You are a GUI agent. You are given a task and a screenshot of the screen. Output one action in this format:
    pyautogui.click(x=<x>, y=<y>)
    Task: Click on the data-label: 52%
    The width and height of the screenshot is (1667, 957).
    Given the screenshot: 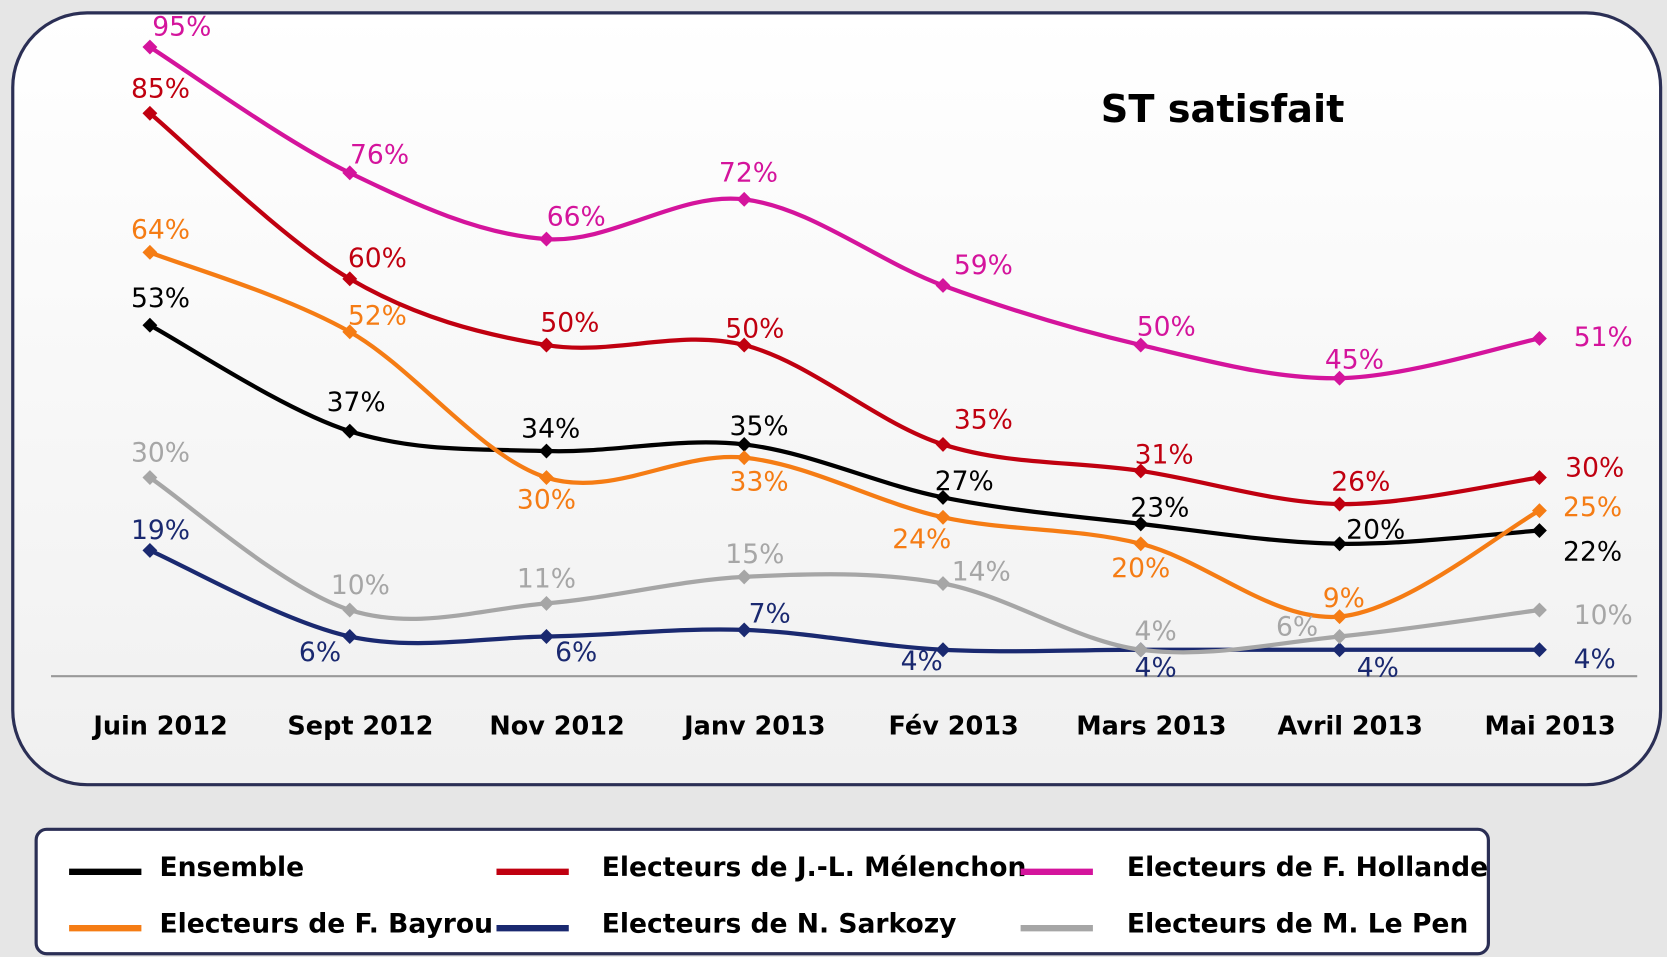 What is the action you would take?
    pyautogui.click(x=377, y=315)
    